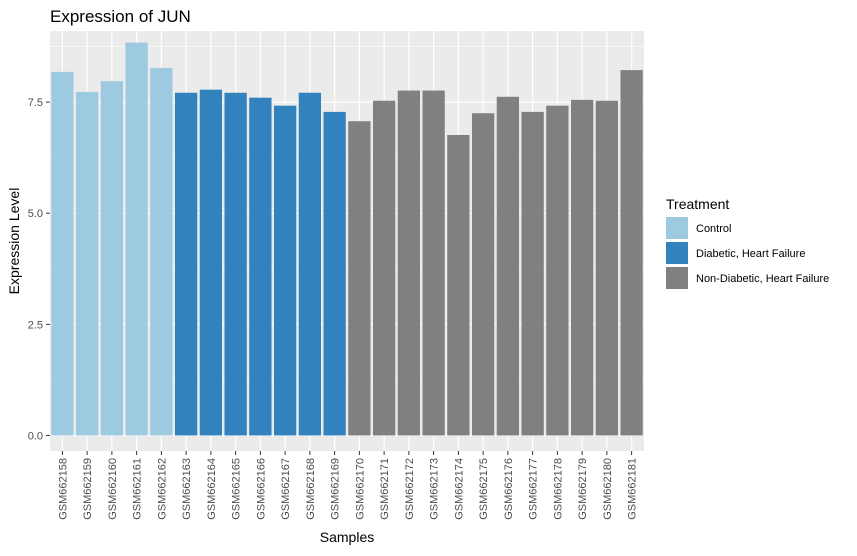 This screenshot has height=556, width=857. What do you see at coordinates (120, 16) in the screenshot?
I see `chart-title: Expression of JUN` at bounding box center [120, 16].